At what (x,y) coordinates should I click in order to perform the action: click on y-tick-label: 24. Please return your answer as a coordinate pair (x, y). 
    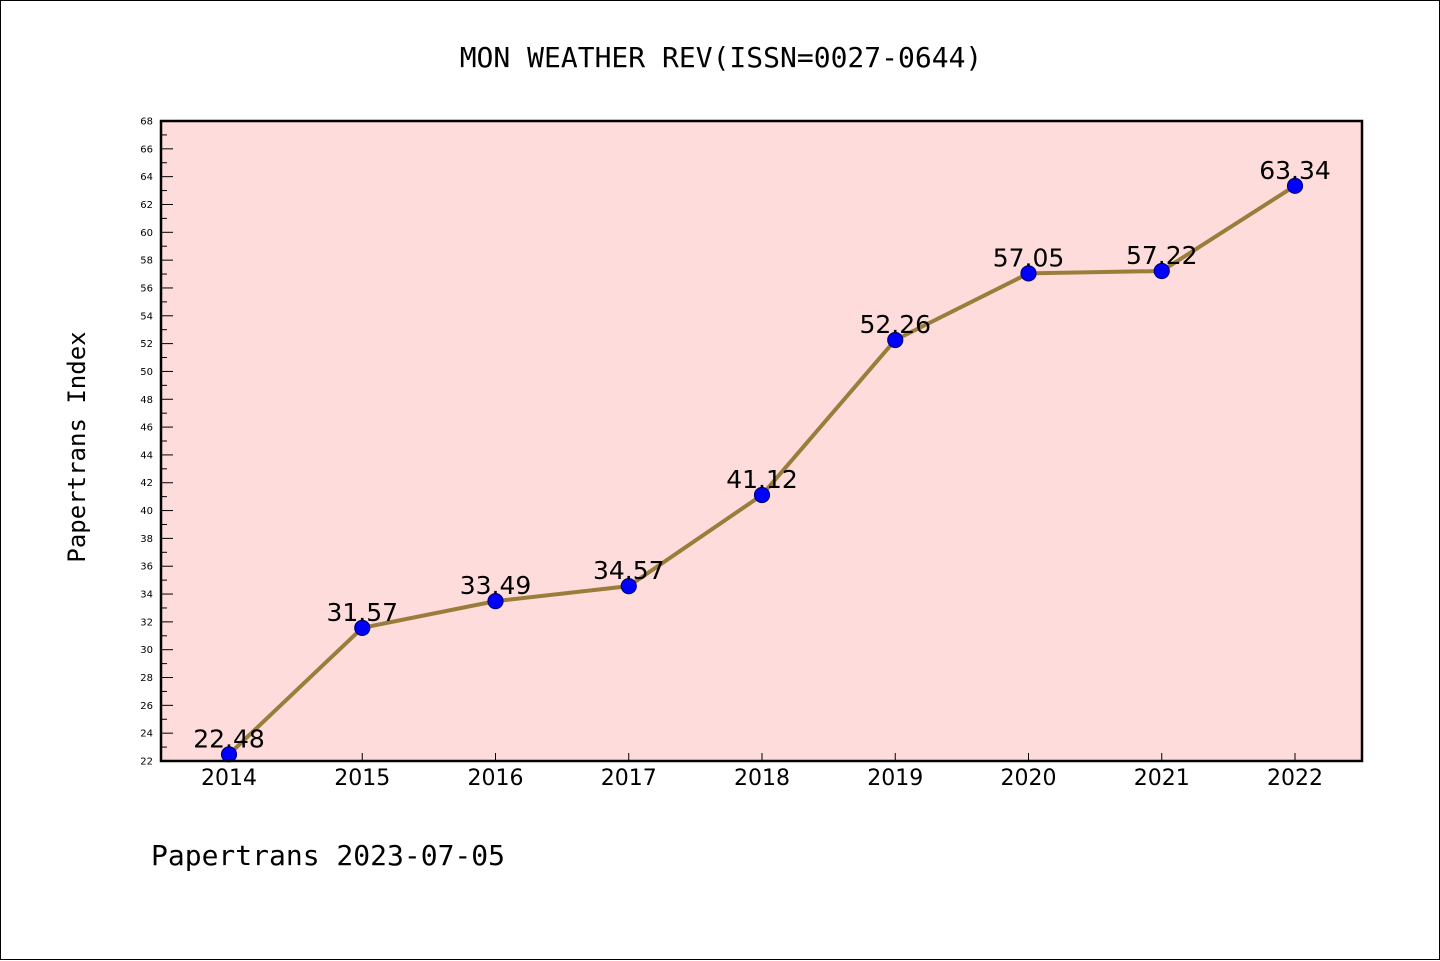
    Looking at the image, I should click on (146, 734).